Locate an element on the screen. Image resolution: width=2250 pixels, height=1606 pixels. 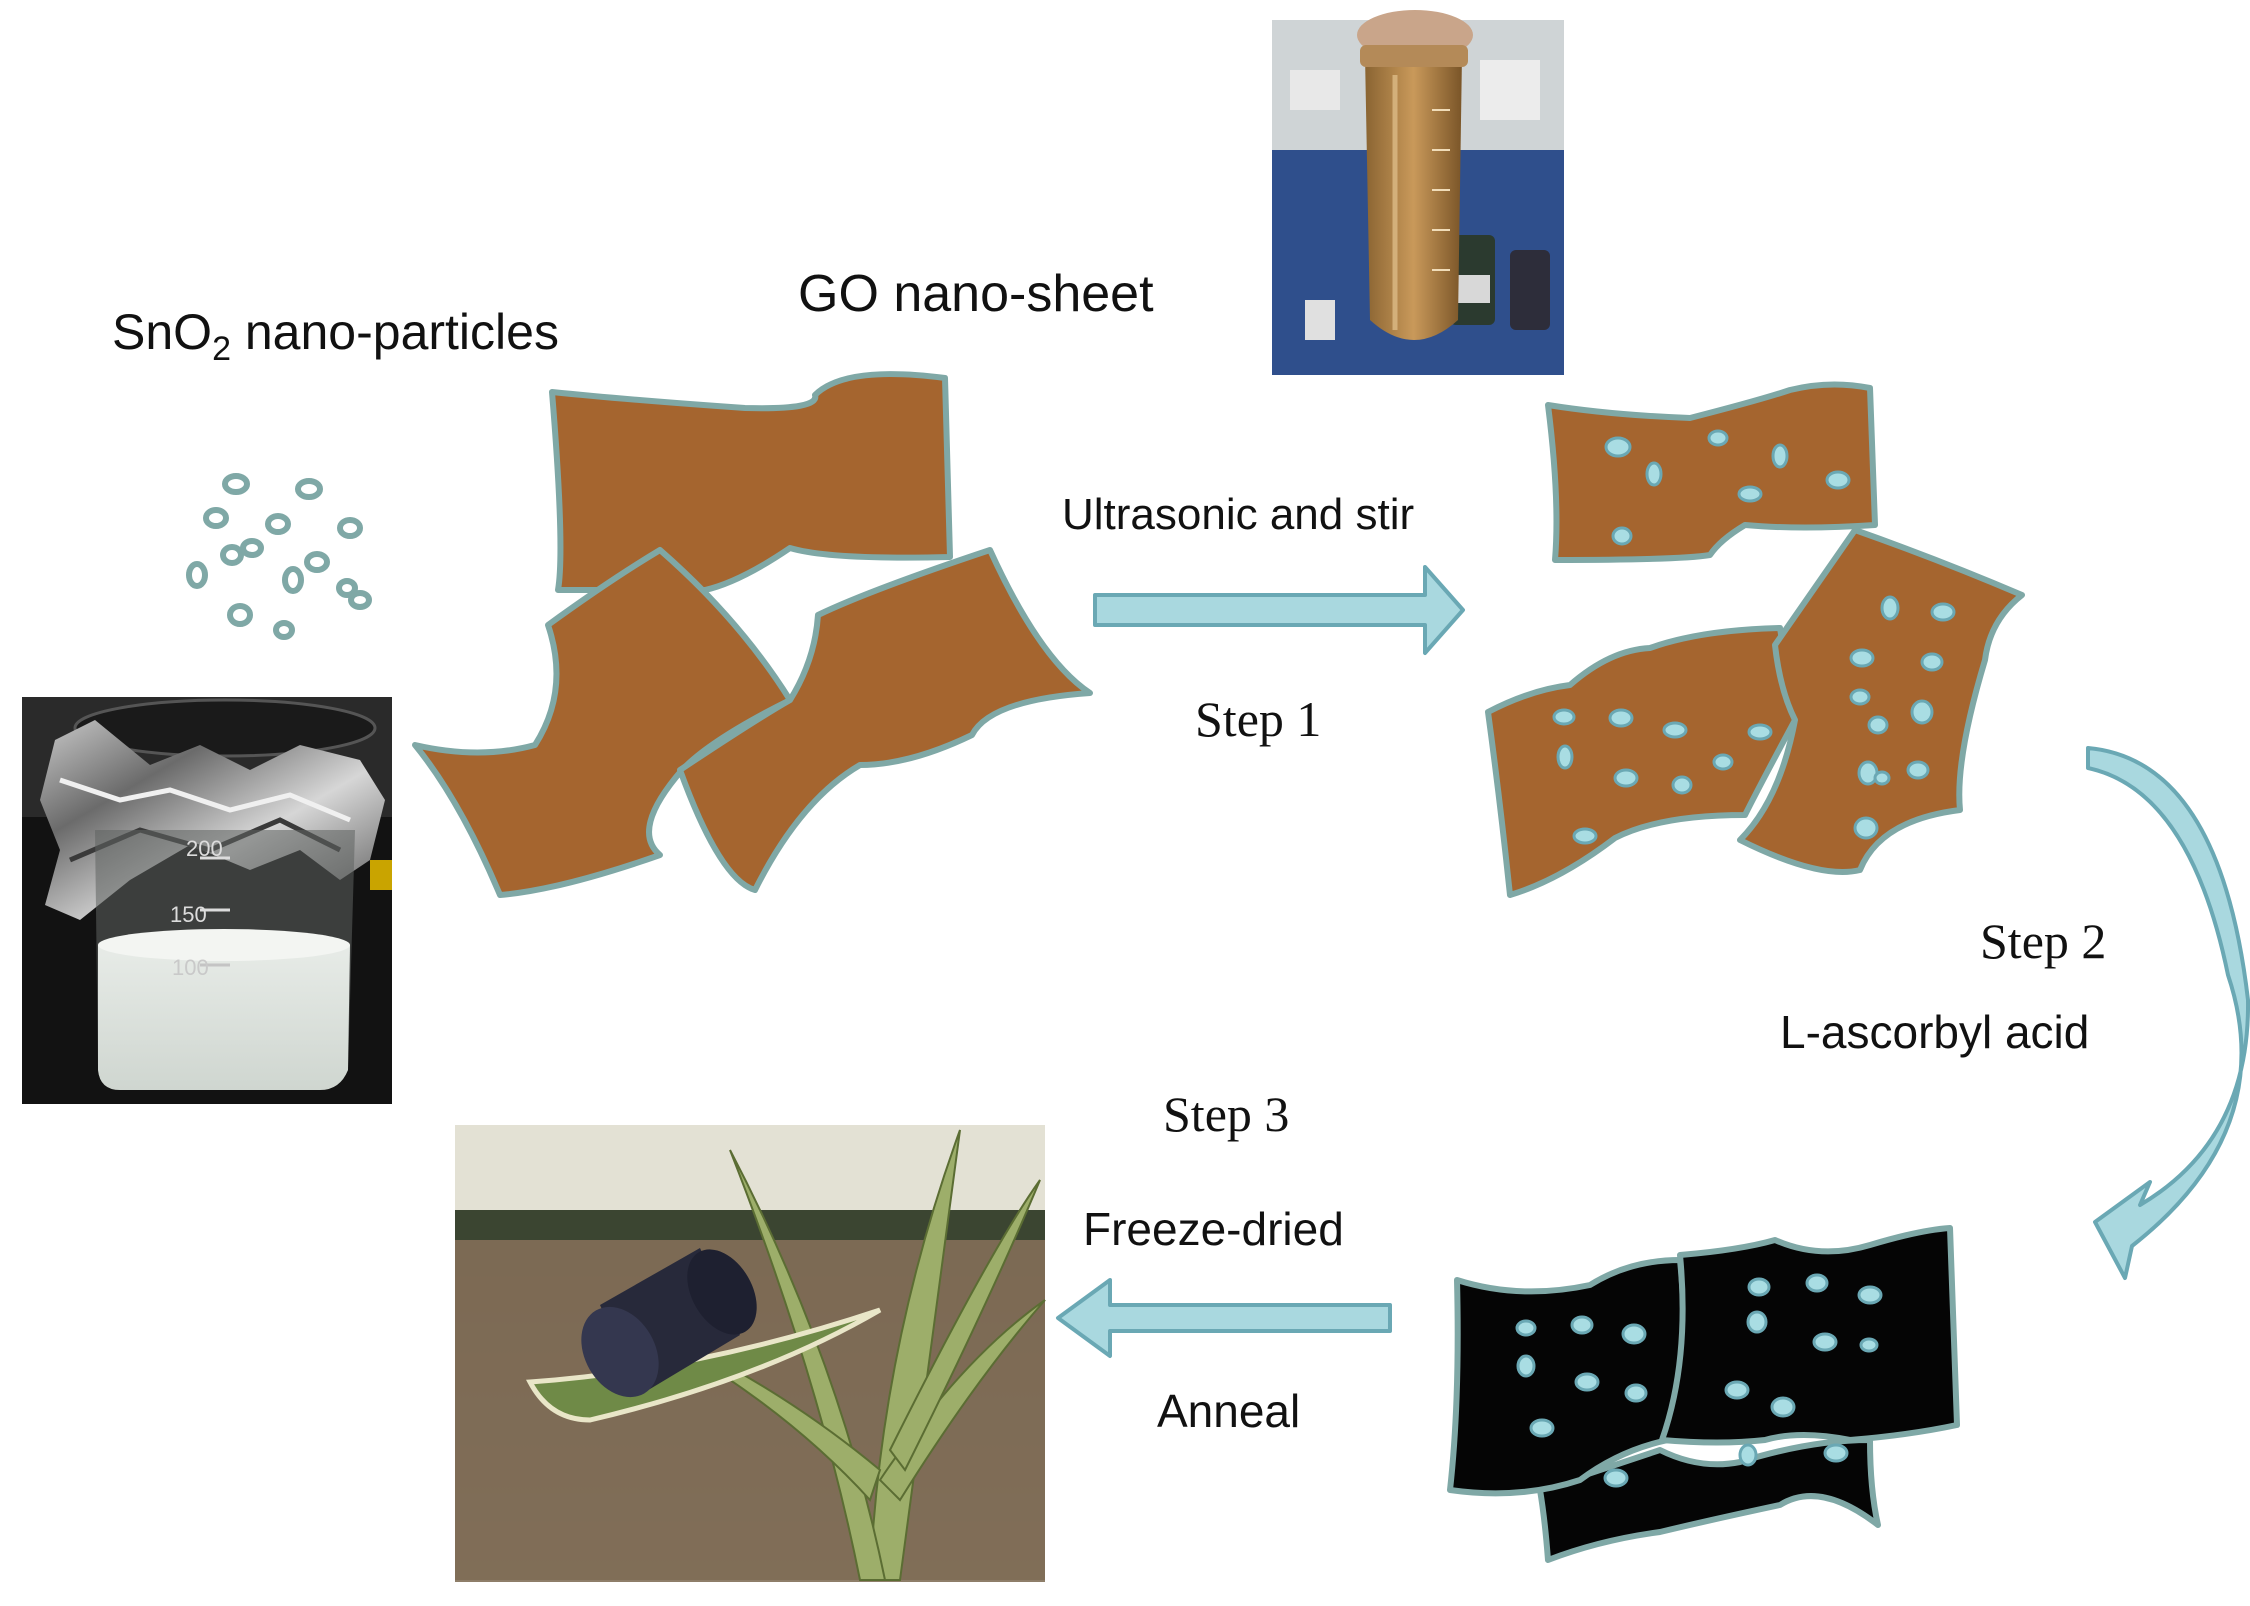
composite-sheets is located at coordinates (1755, 639).